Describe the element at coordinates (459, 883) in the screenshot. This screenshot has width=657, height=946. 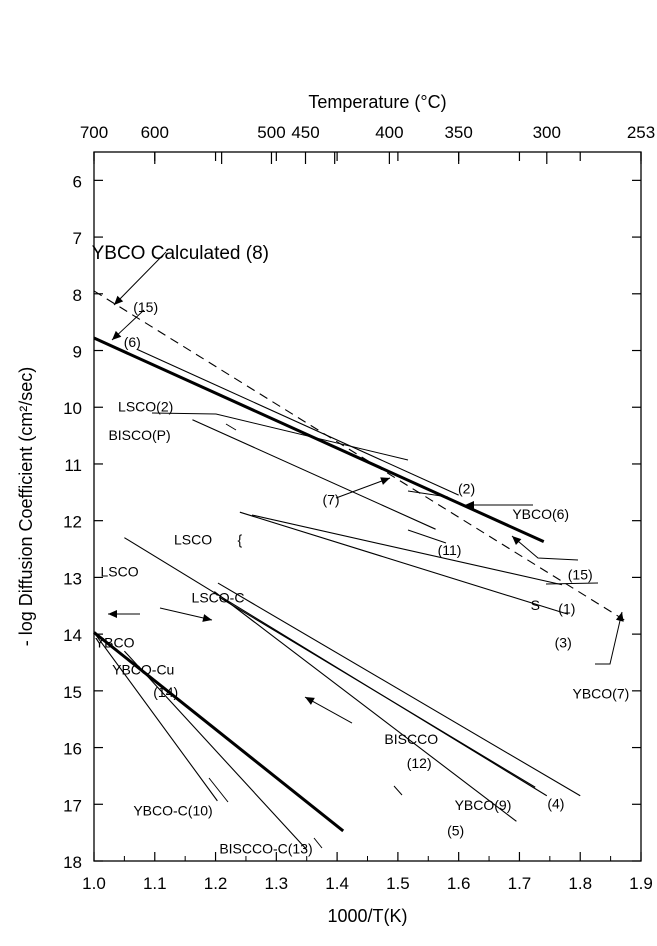
I see `x-tick-label: 1.6` at that location.